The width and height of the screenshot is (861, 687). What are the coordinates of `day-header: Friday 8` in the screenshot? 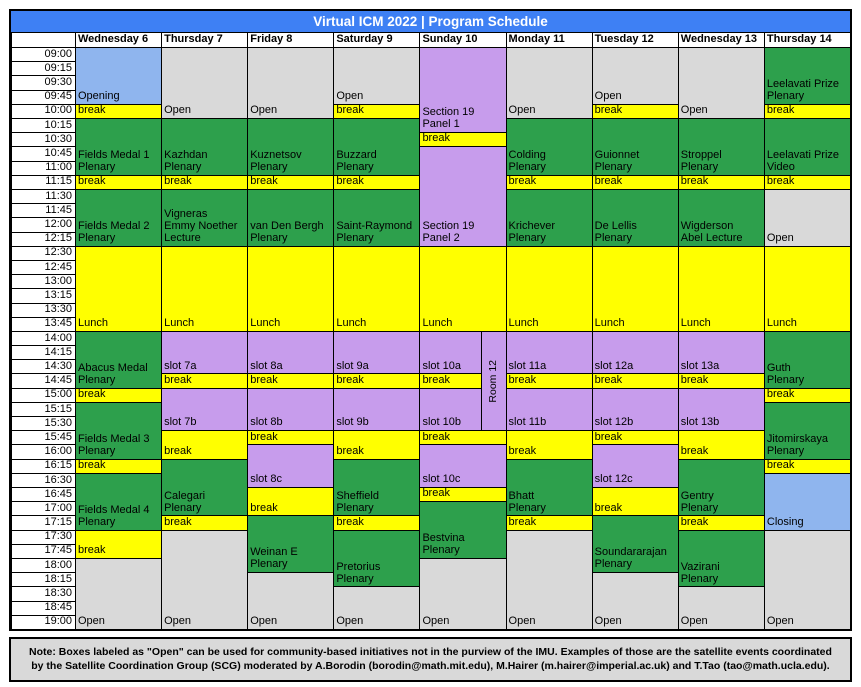 It's located at (290, 39).